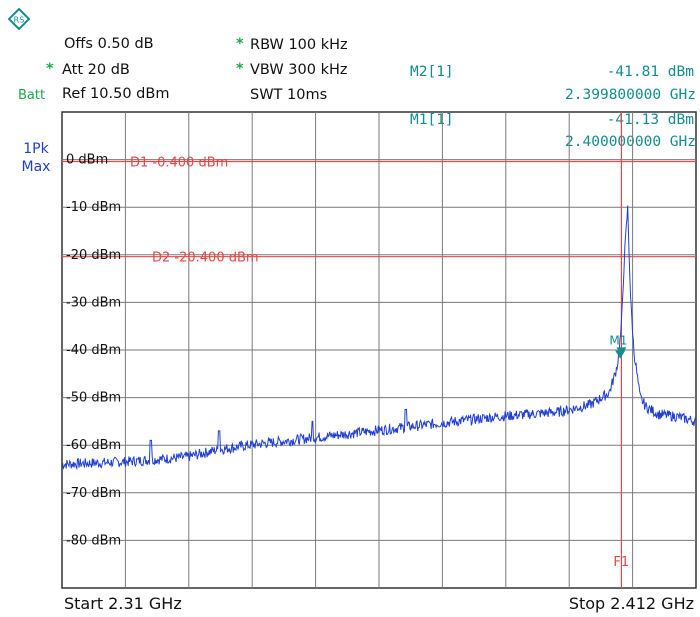  I want to click on trace-mode-label: 1Pk Max, so click(36, 158).